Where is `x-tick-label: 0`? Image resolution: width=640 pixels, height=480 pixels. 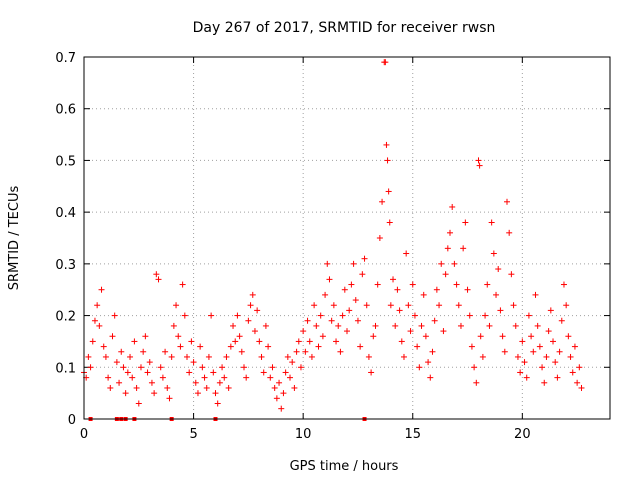
x-tick-label: 0 is located at coordinates (84, 434).